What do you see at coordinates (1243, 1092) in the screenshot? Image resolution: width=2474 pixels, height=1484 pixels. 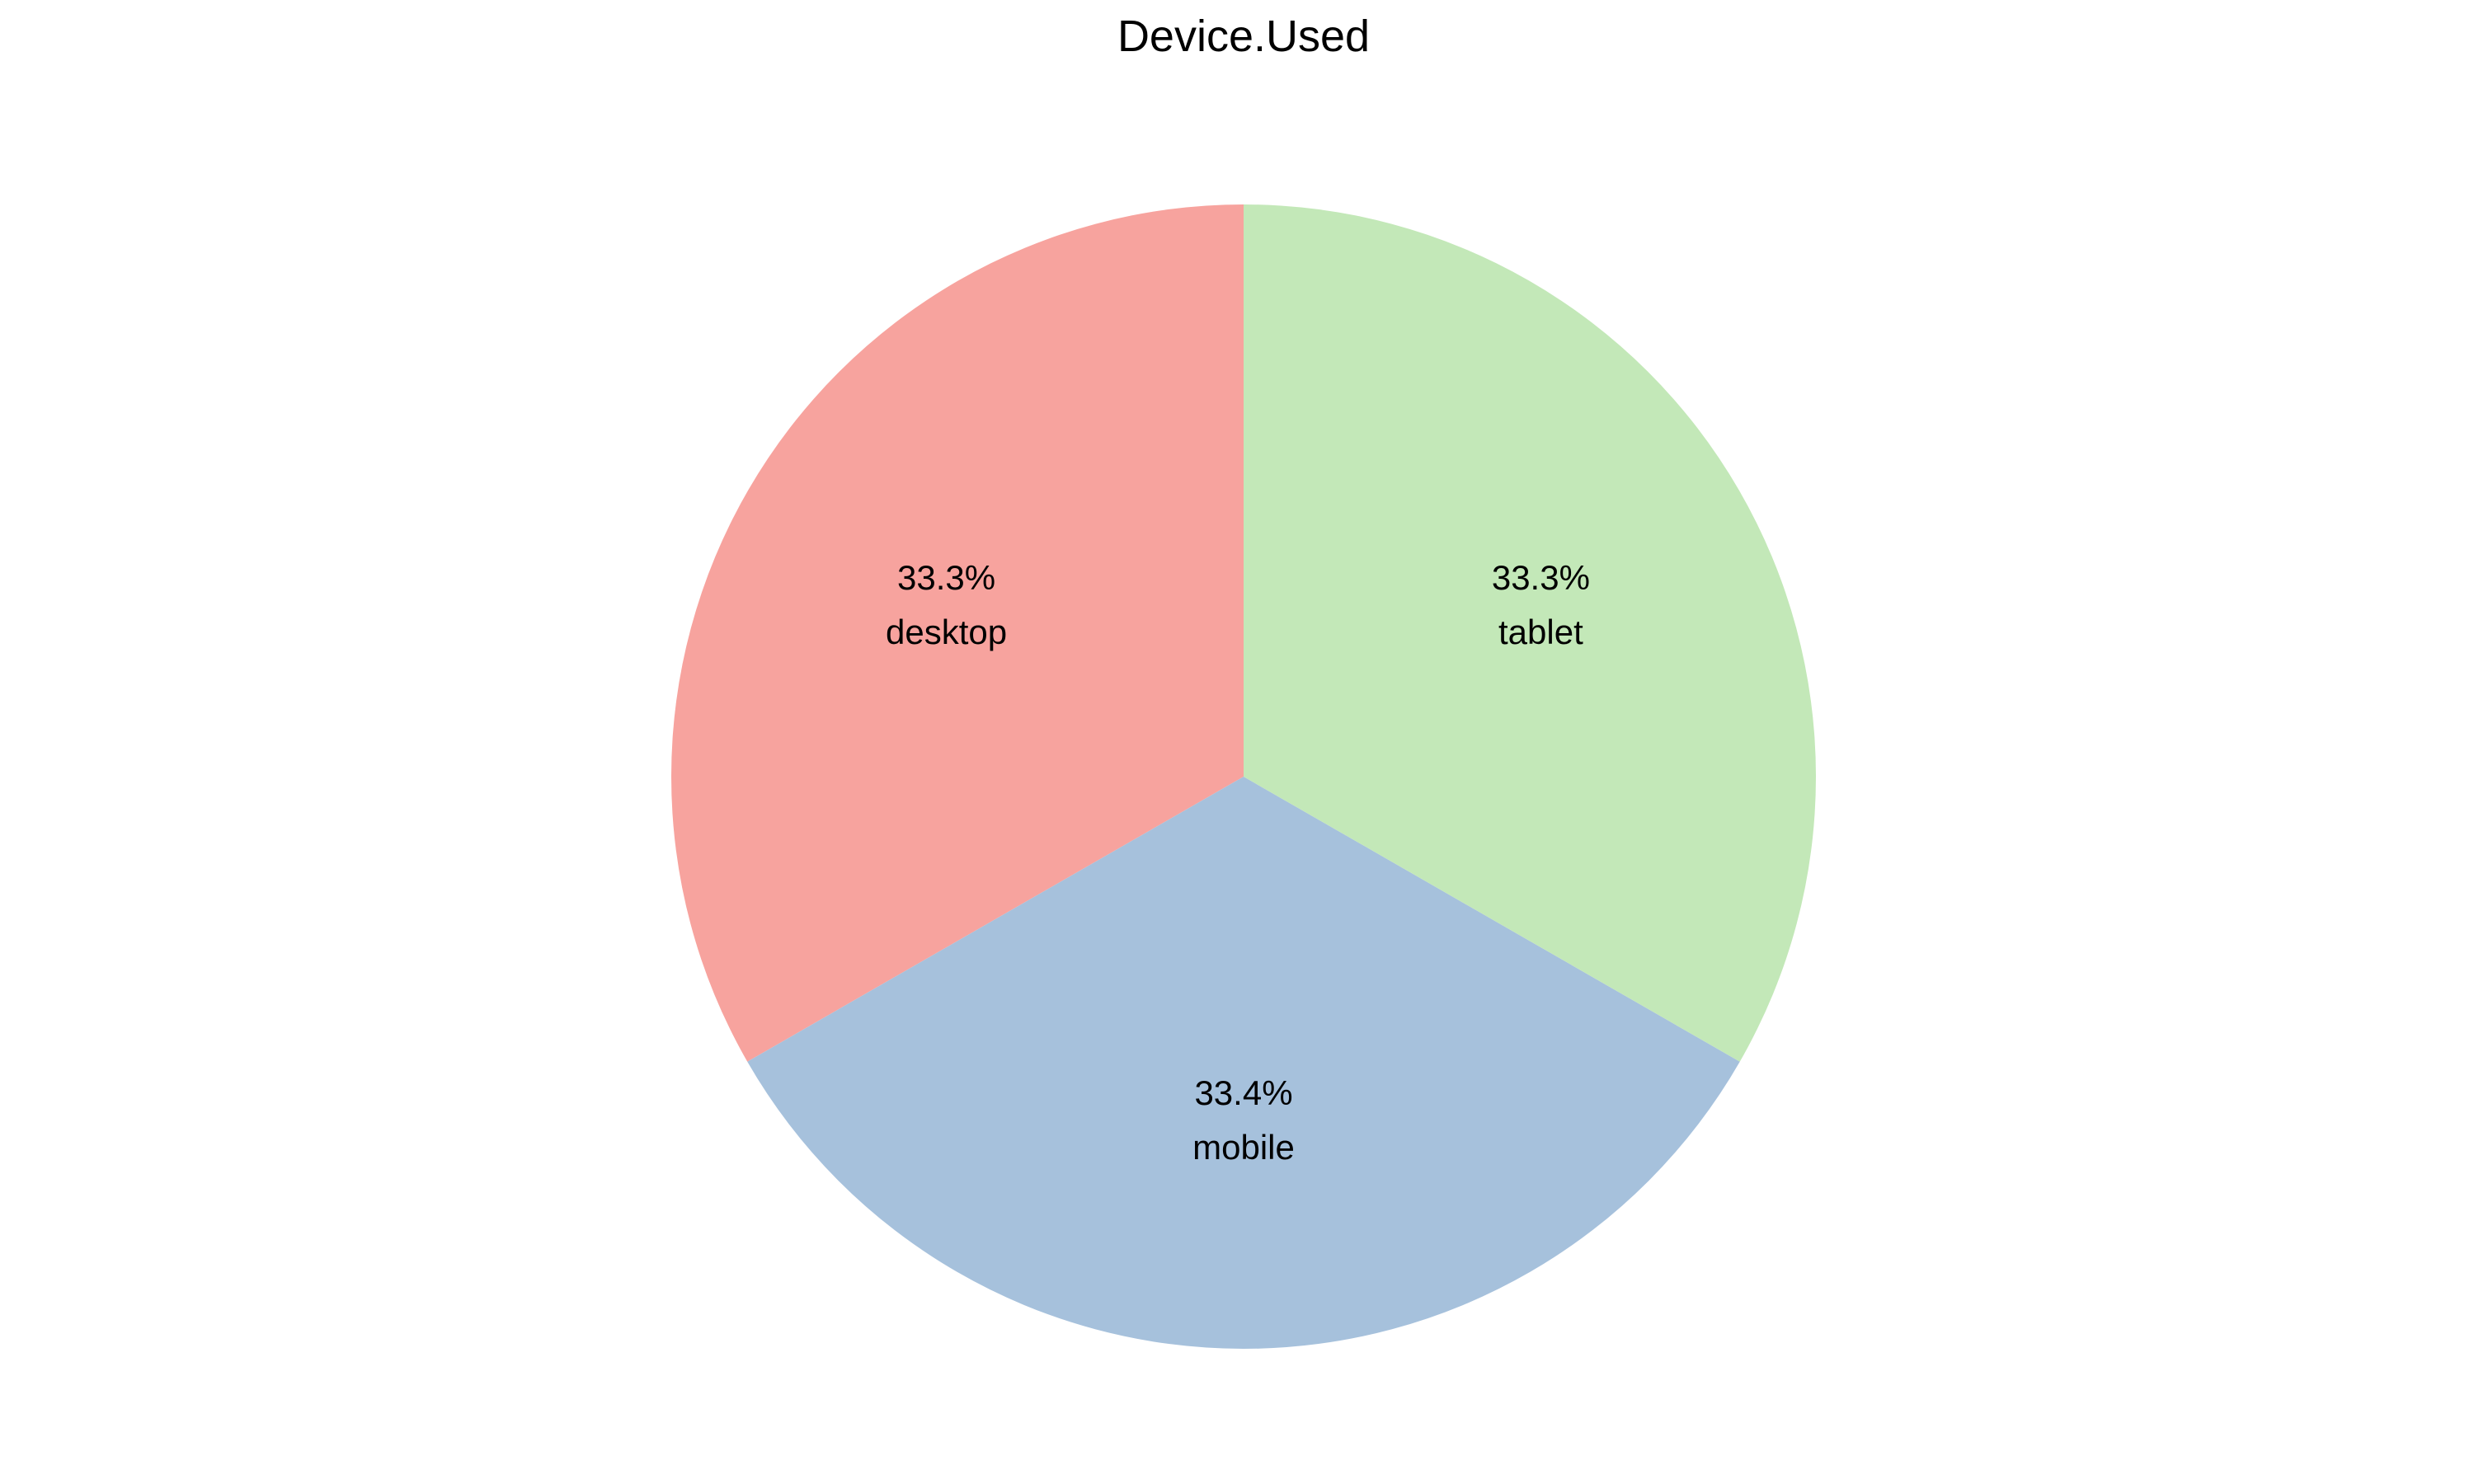 I see `slice-percent-label: 33.4%` at bounding box center [1243, 1092].